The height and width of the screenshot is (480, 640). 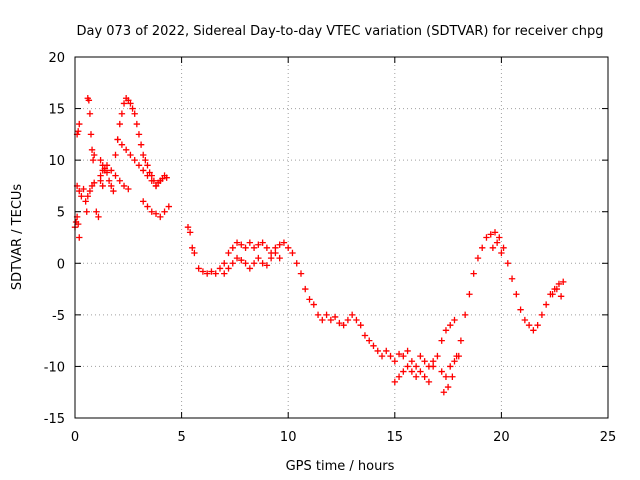 What do you see at coordinates (54, 367) in the screenshot?
I see `y-tick-label: -10` at bounding box center [54, 367].